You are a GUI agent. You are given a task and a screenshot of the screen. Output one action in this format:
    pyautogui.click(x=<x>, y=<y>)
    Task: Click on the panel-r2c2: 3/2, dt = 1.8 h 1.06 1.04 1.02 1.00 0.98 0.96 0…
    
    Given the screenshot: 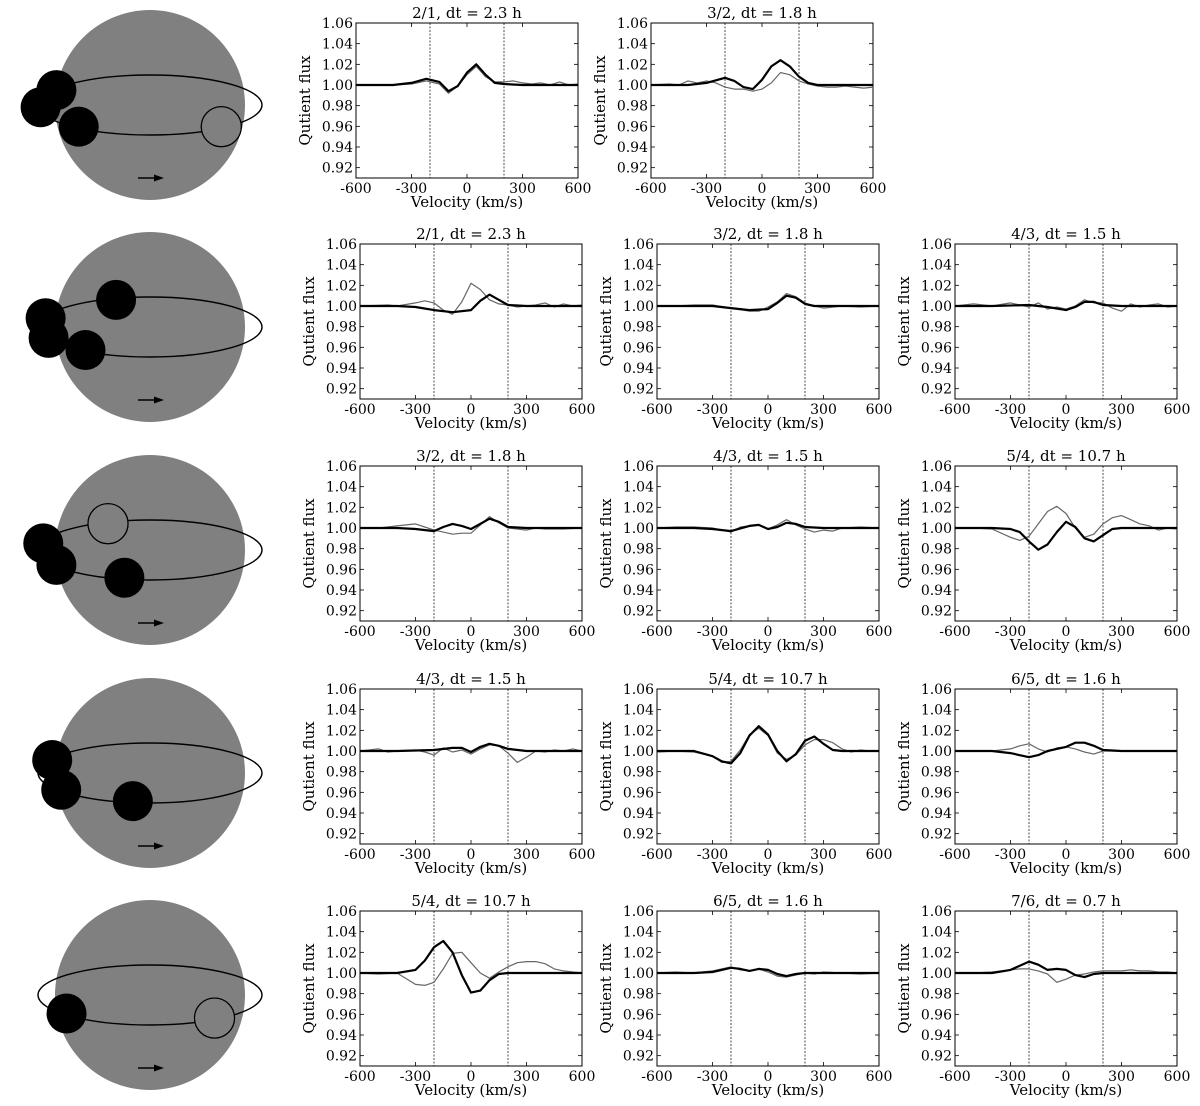 What is the action you would take?
    pyautogui.click(x=744, y=328)
    